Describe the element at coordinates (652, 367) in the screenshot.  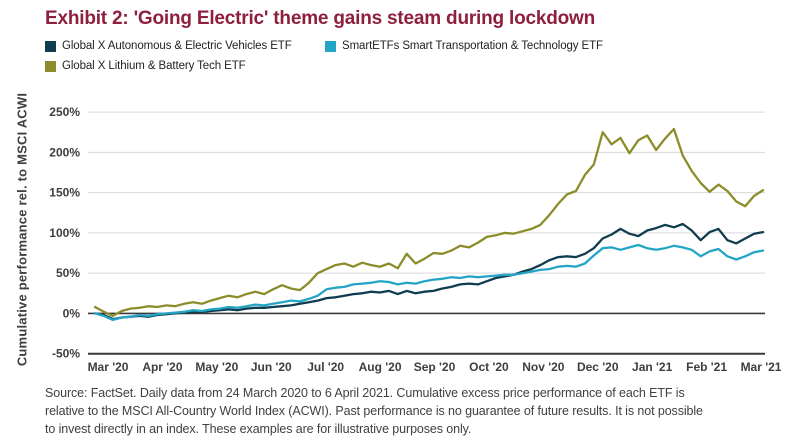
I see `x-tick-label: Jan '21` at that location.